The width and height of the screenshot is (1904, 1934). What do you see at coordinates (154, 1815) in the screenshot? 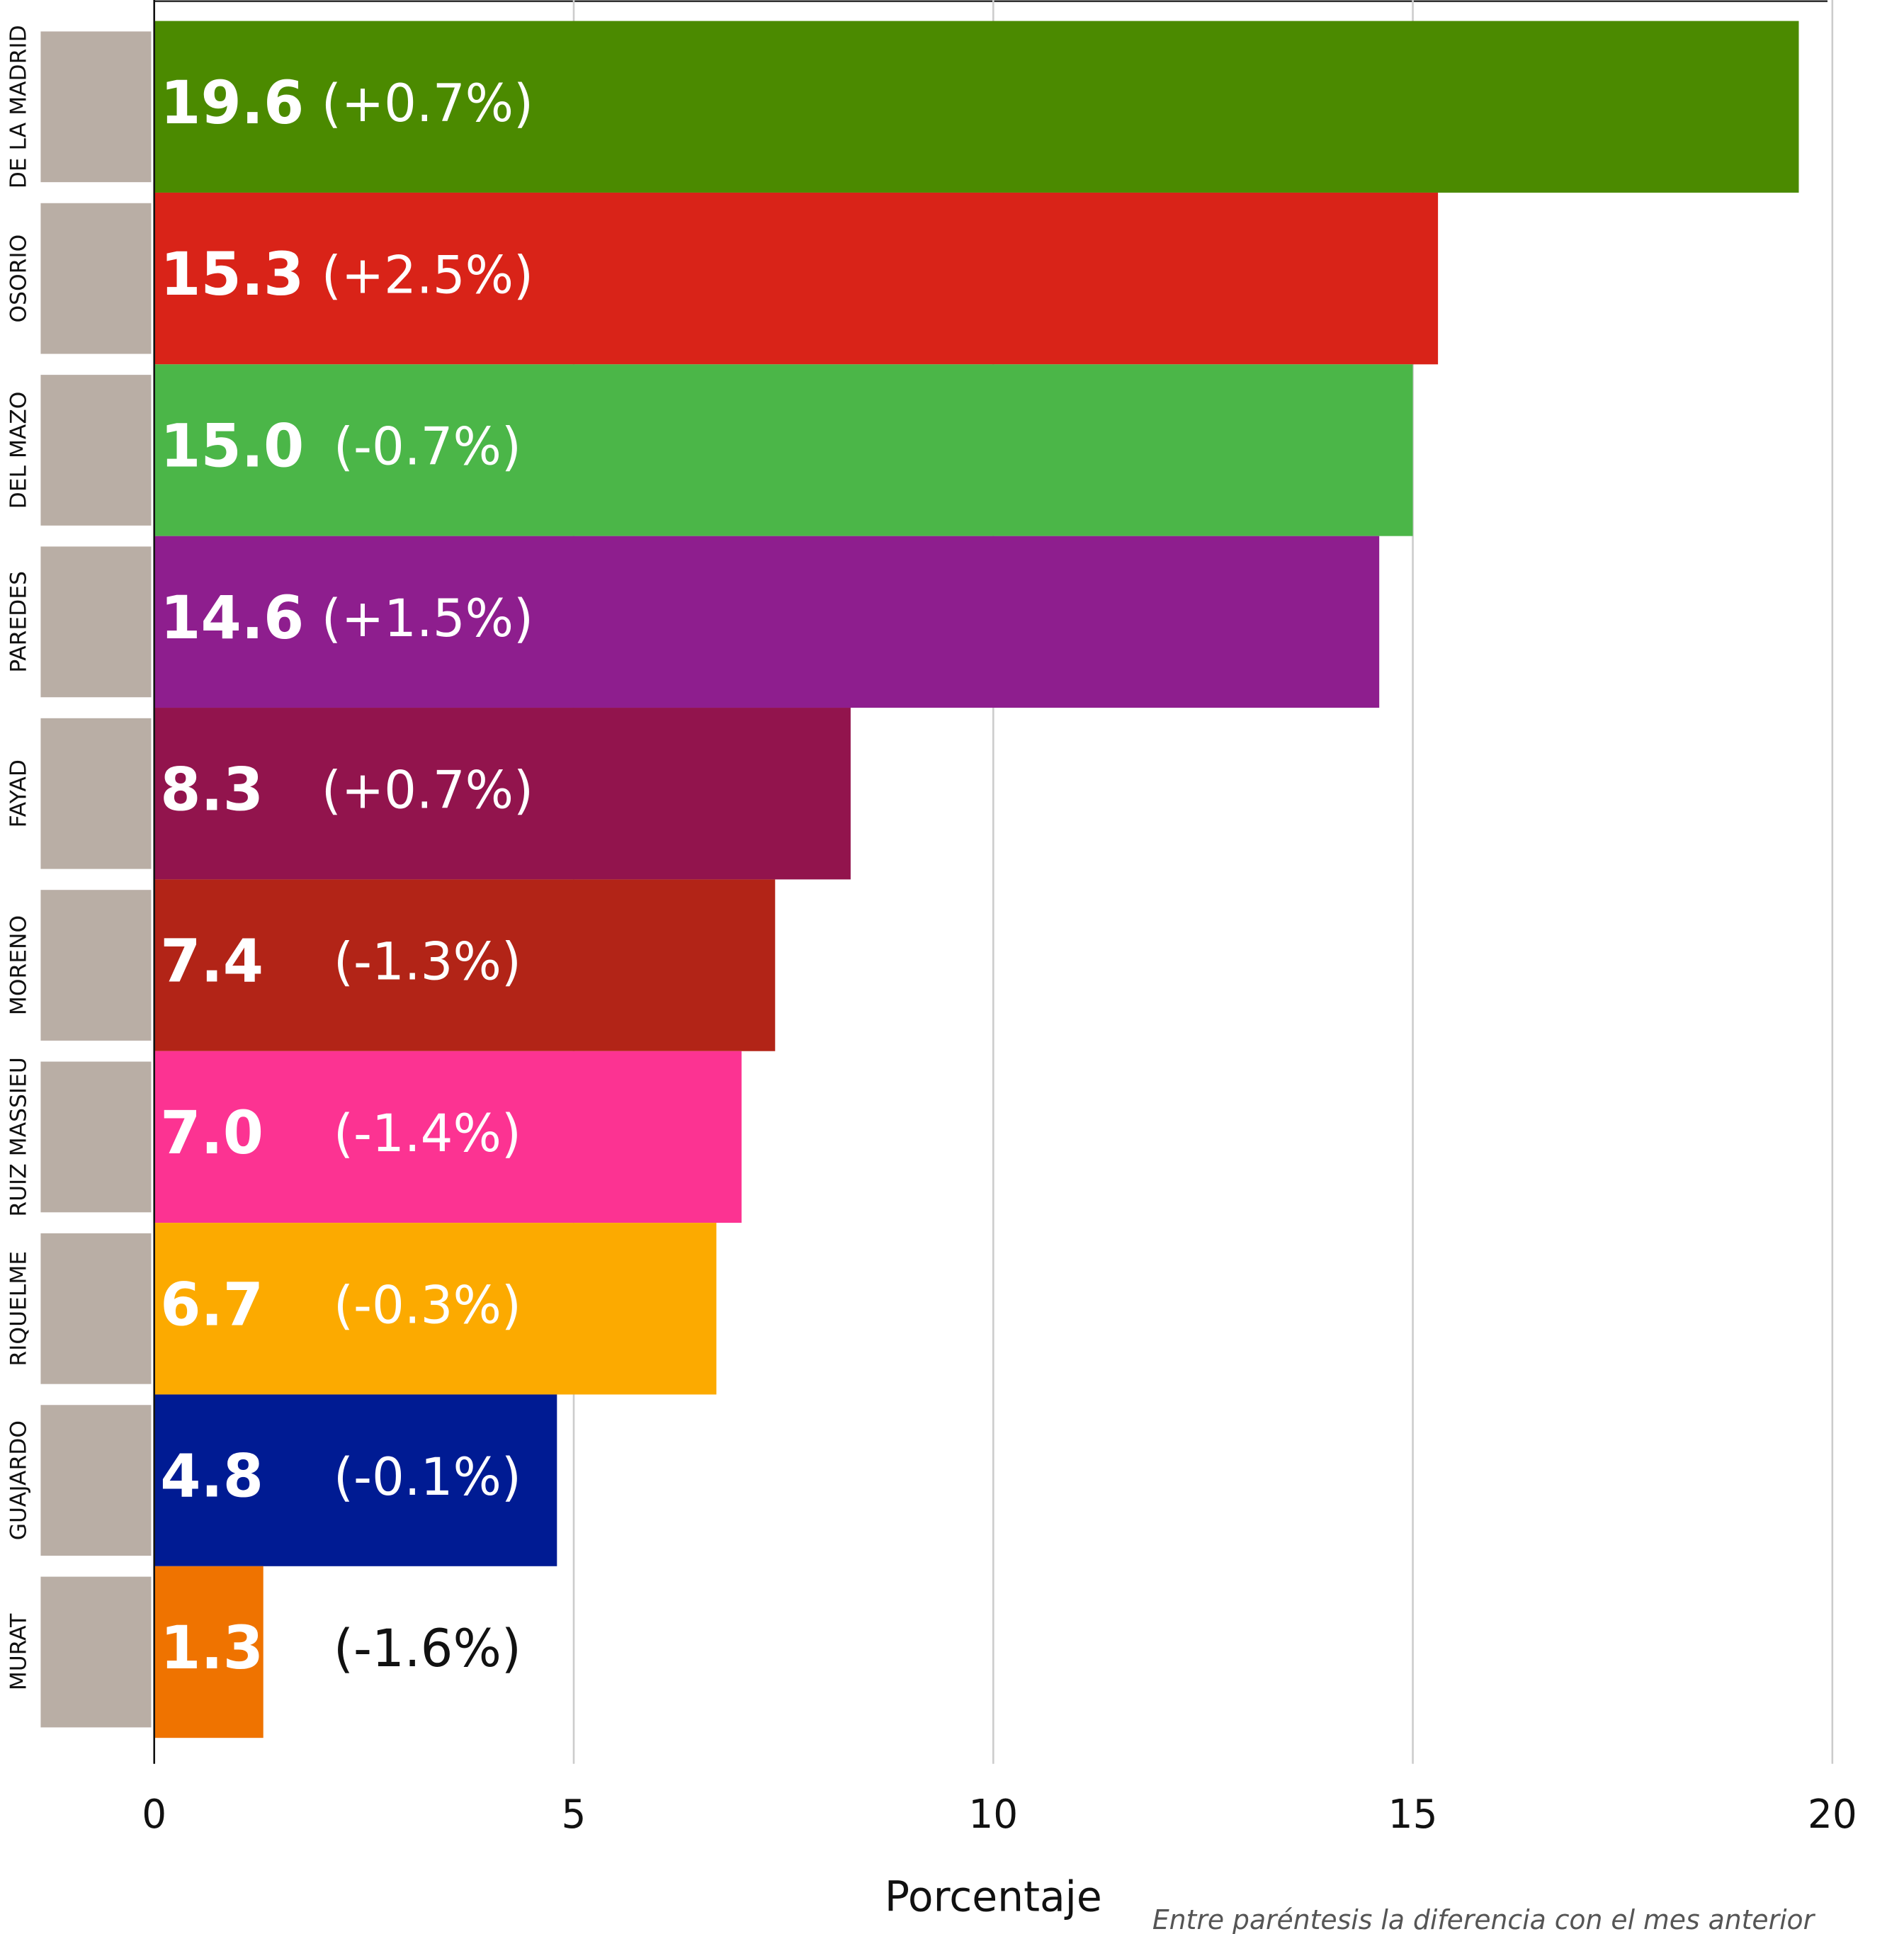
I see `x-tick-label: 0` at bounding box center [154, 1815].